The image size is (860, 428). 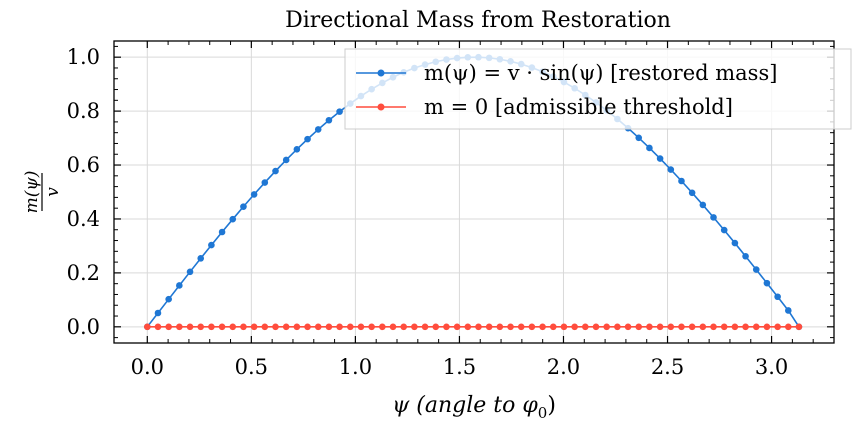 I want to click on legend-marker-restored-mass, so click(x=381, y=73).